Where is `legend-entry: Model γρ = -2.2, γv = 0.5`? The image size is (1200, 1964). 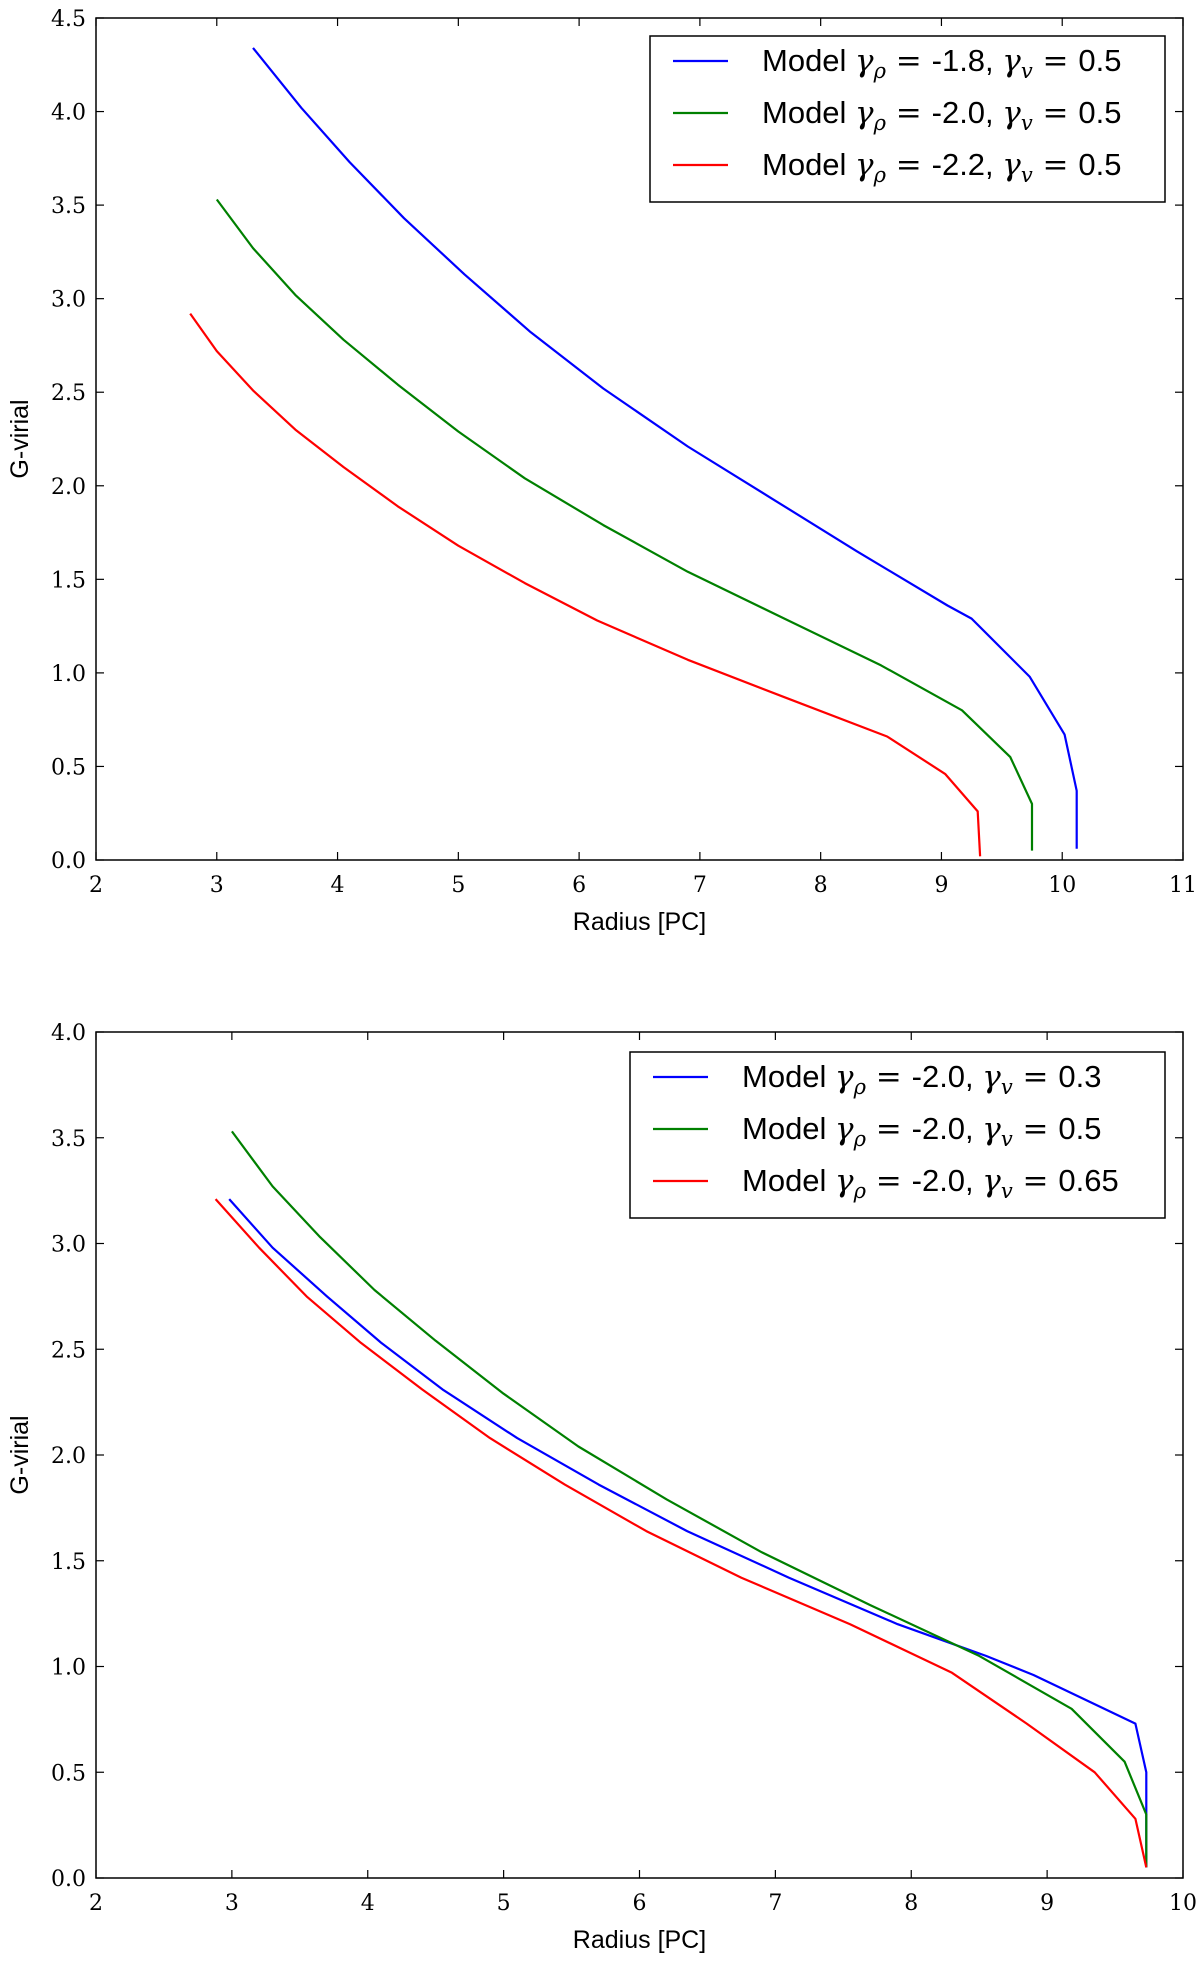
legend-entry: Model γρ = -2.2, γv = 0.5 is located at coordinates (941, 167).